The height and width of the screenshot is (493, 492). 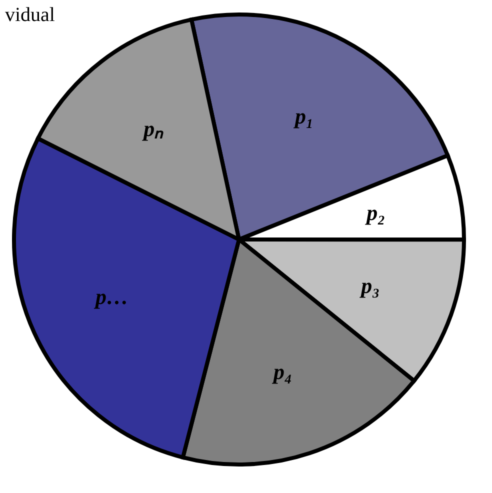 What do you see at coordinates (153, 129) in the screenshot?
I see `slice-label: pₙ` at bounding box center [153, 129].